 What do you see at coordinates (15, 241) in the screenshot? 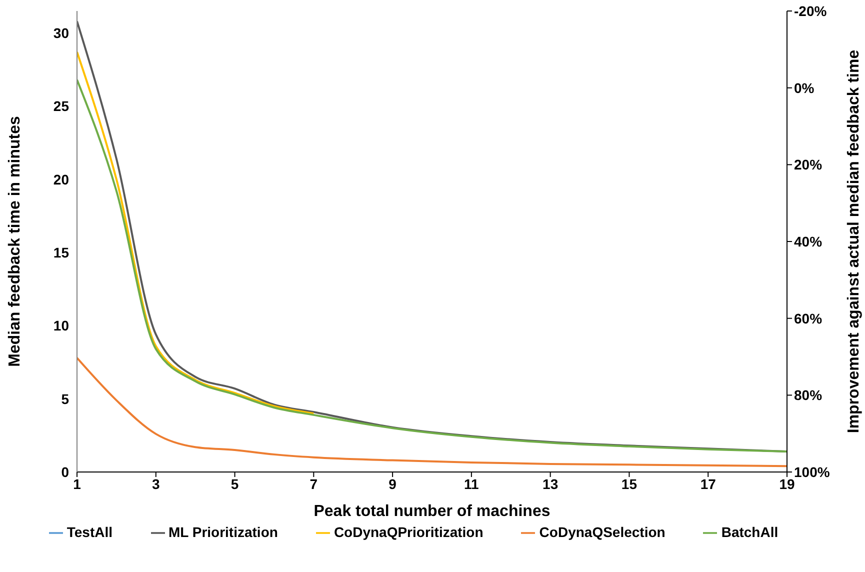
I see `y-axis-title: Median feedback time in minutes` at bounding box center [15, 241].